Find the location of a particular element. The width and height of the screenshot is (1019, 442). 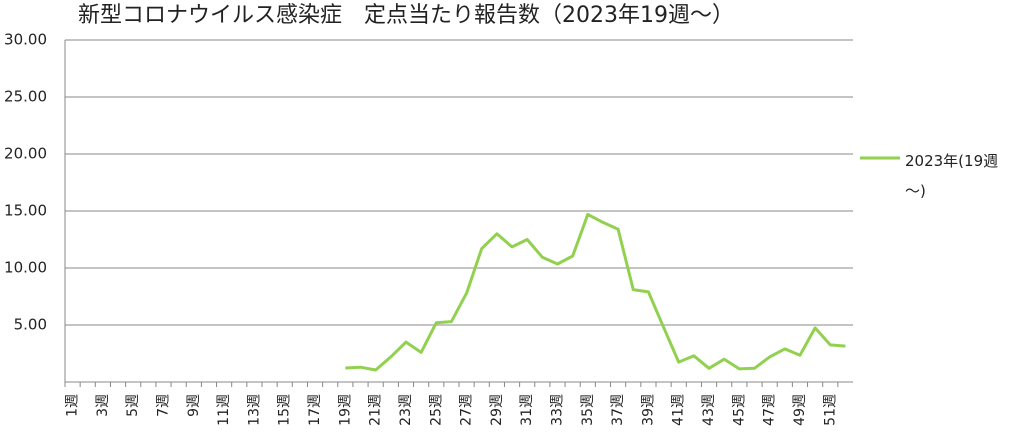

chart-title: 新型コロナウイルス感染症 定点当たり報告数（2023年19週～） is located at coordinates (406, 15).